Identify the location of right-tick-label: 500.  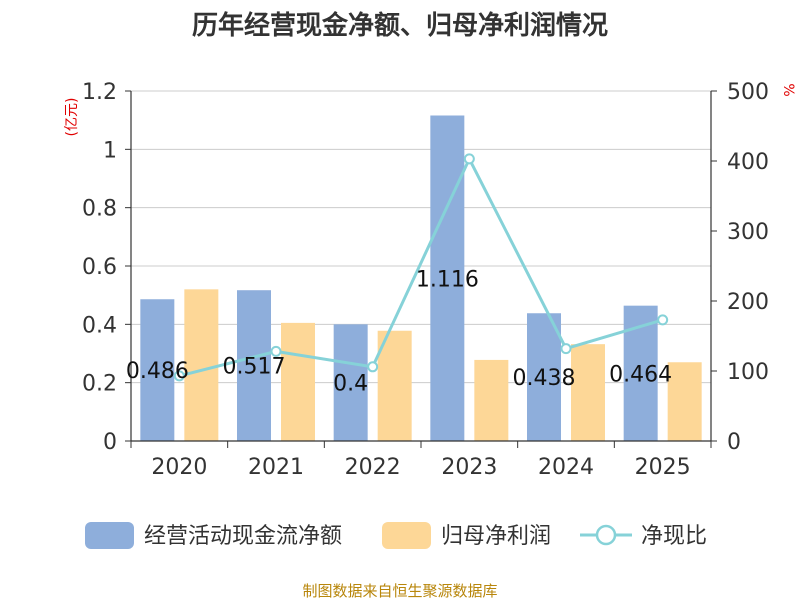
(748, 92).